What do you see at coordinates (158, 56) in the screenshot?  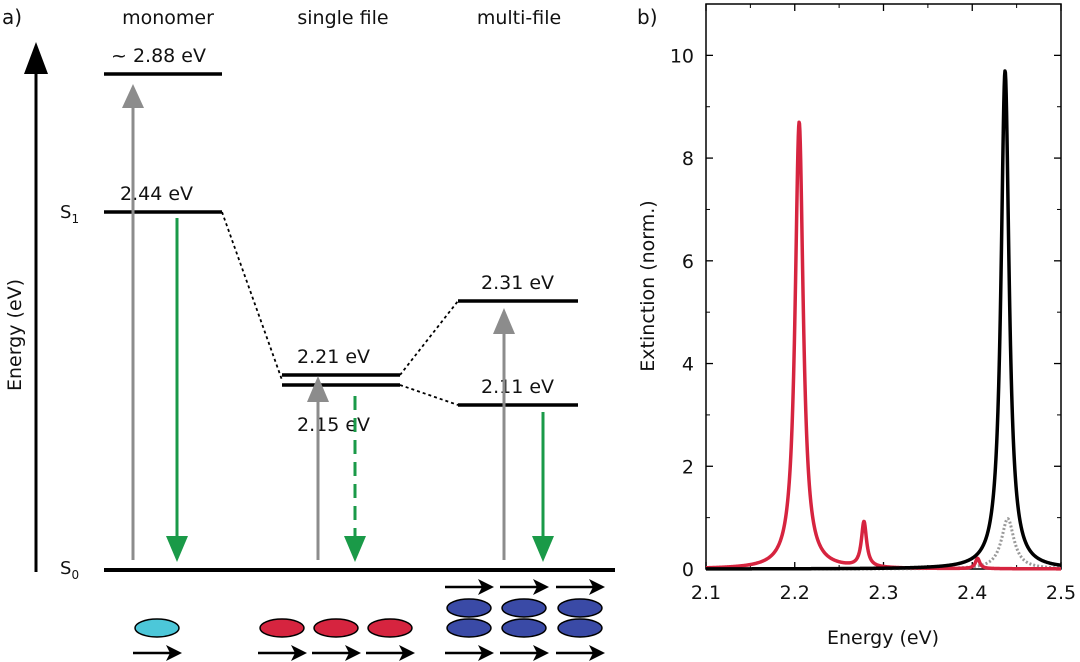 I see `monomer-upper-level-label: ~ 2.88 eV` at bounding box center [158, 56].